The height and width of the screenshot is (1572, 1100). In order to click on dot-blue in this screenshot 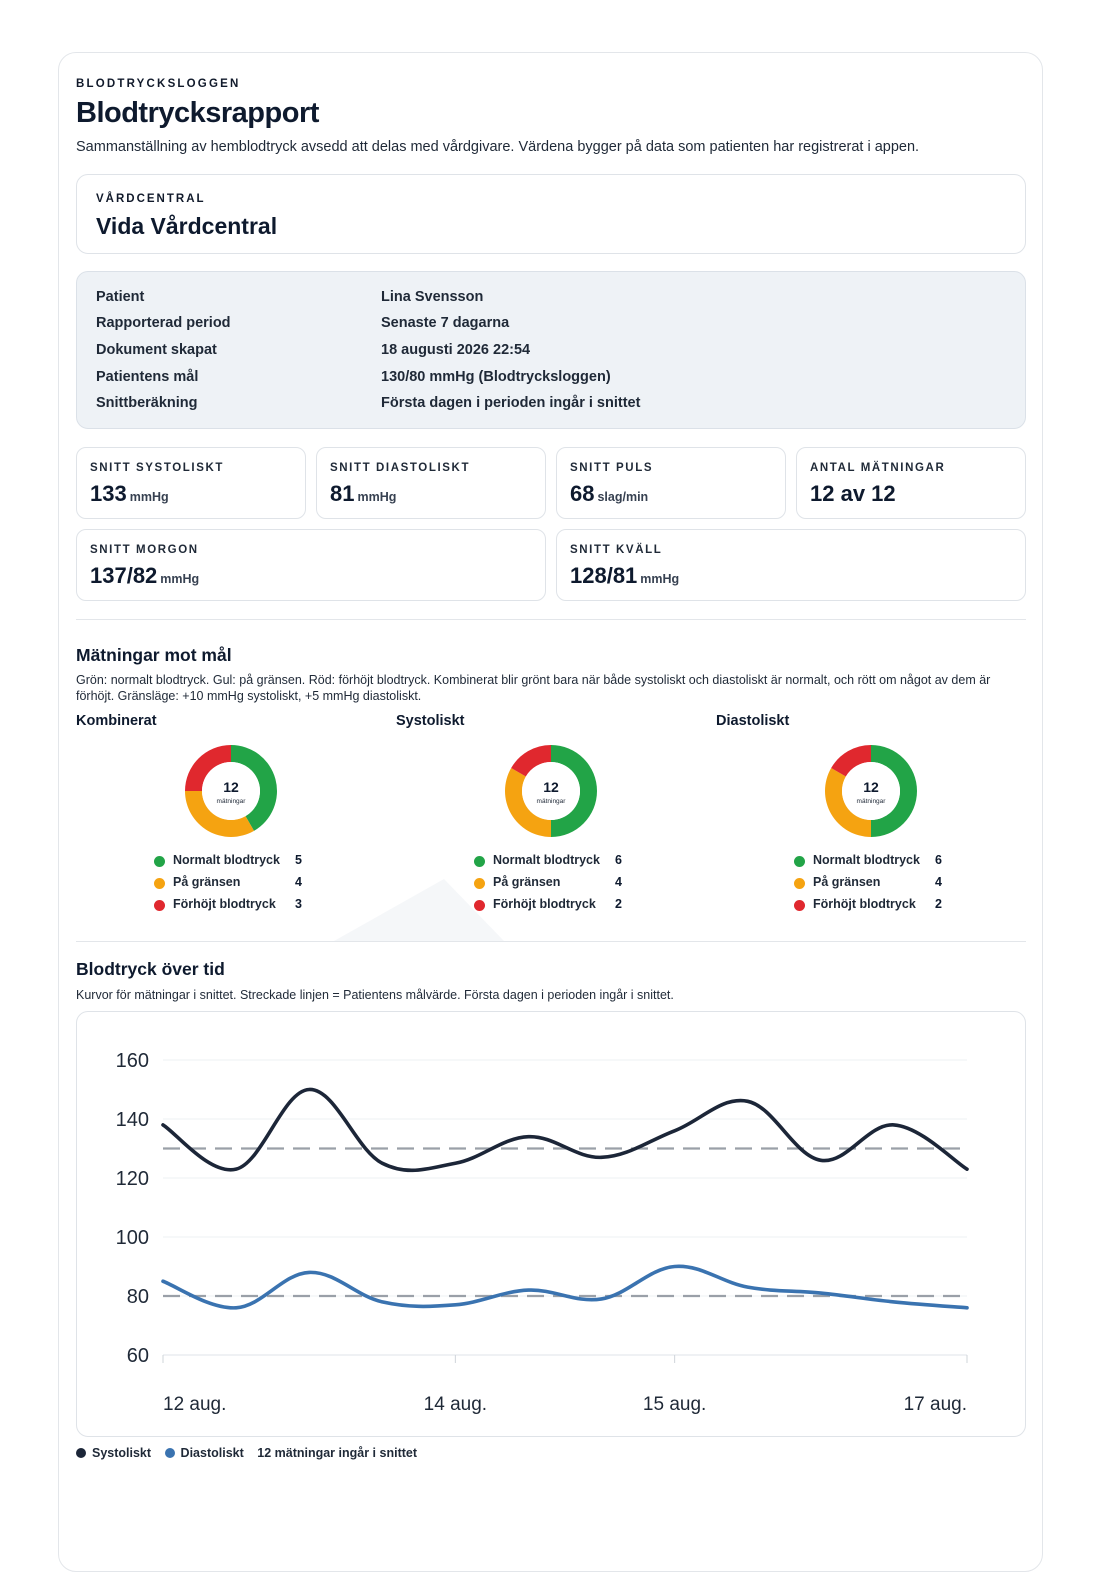, I will do `click(169, 1453)`.